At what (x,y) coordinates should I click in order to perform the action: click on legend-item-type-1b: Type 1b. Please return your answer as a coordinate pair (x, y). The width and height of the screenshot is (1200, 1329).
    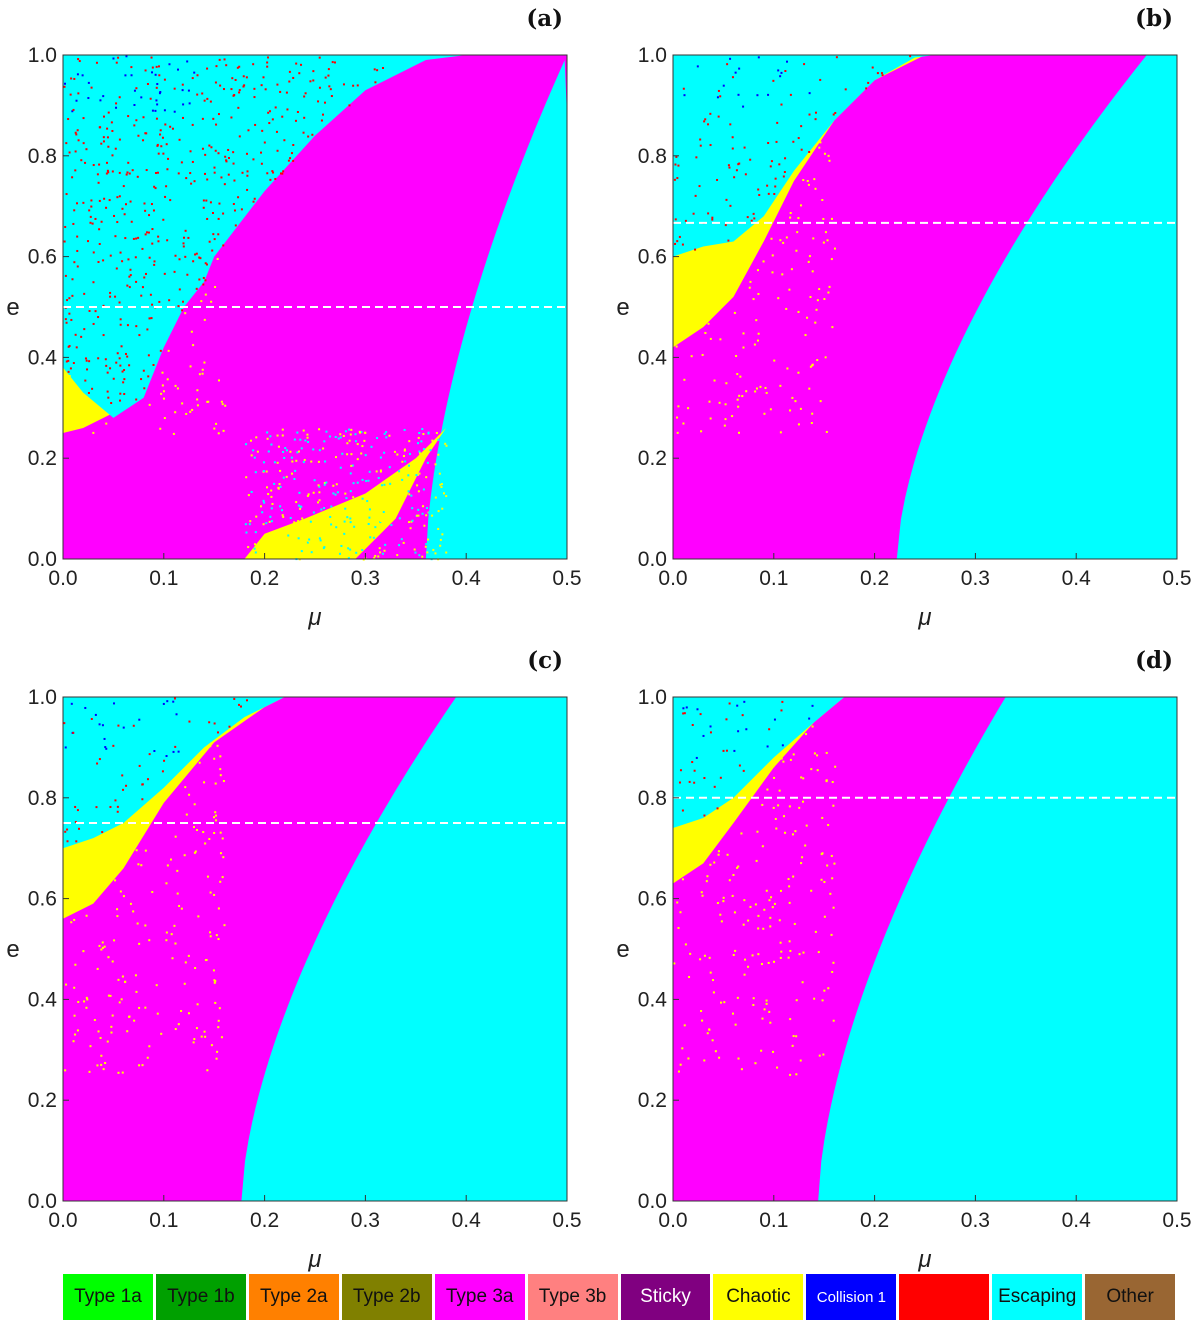
    Looking at the image, I should click on (200, 1297).